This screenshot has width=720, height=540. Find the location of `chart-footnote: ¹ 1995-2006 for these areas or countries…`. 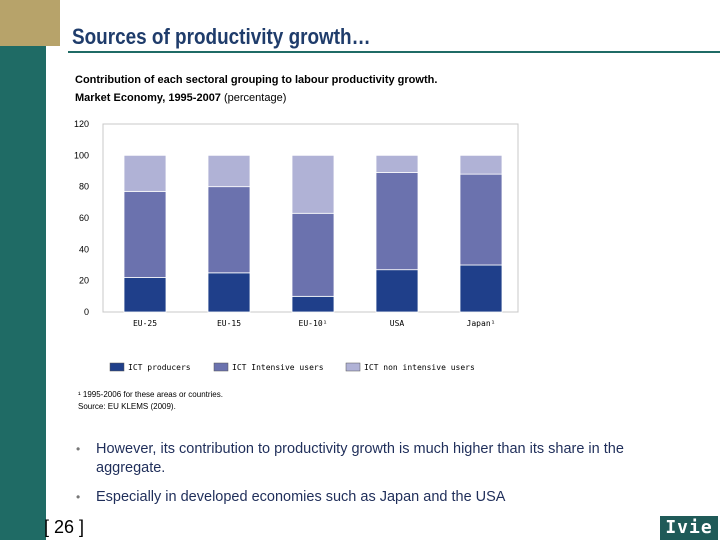

chart-footnote: ¹ 1995-2006 for these areas or countries… is located at coordinates (150, 401).